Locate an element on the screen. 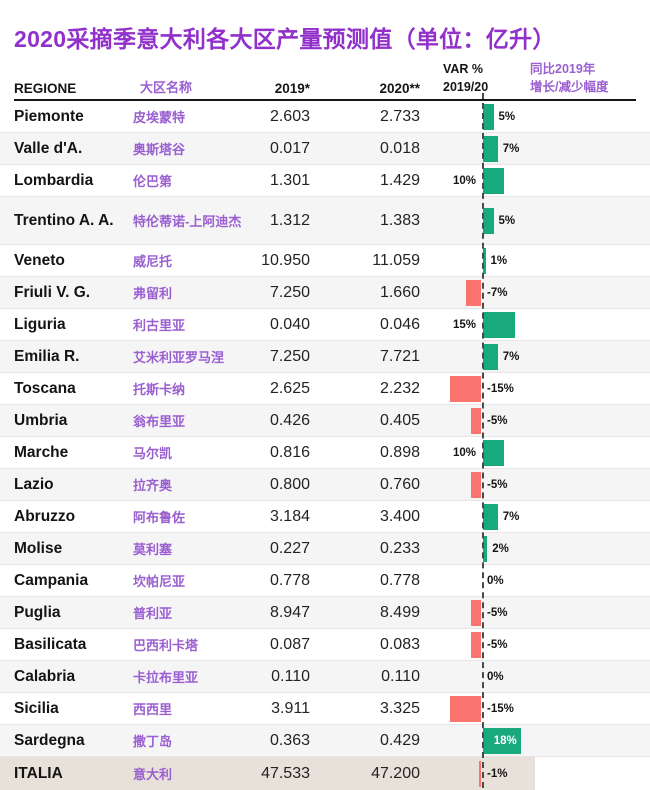  table-row: Veneto 威尼托 10.950 11.059 1% is located at coordinates (325, 261).